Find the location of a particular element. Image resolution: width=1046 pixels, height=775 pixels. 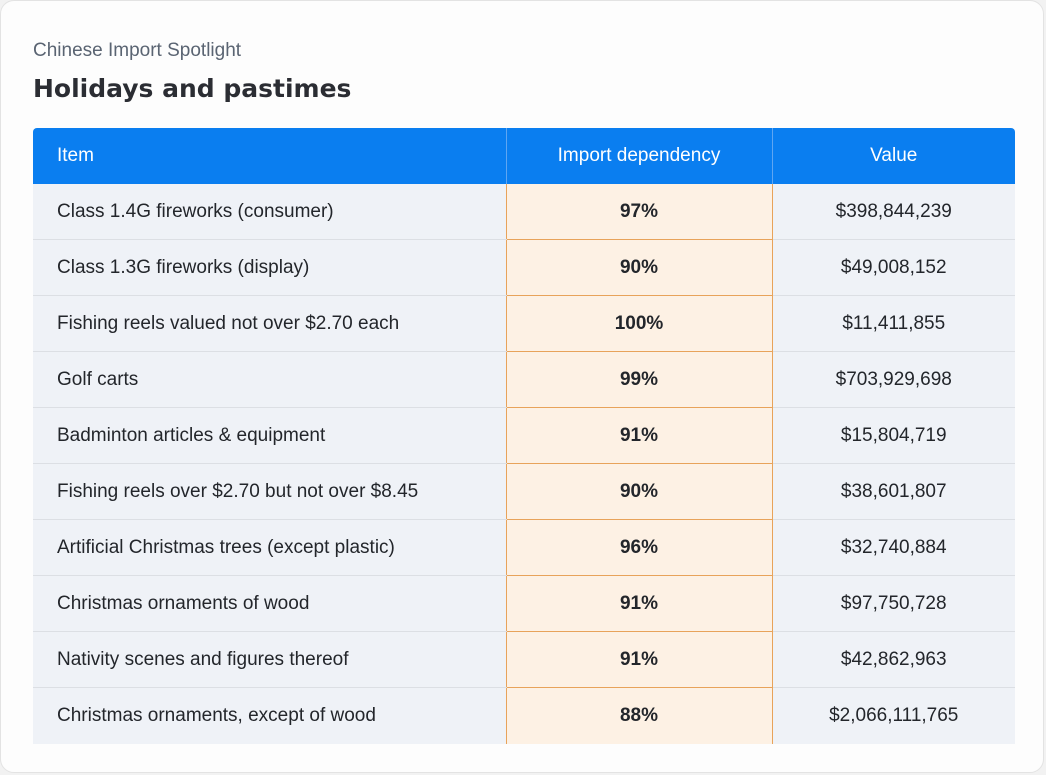

item-cell: Golf carts is located at coordinates (269, 379).